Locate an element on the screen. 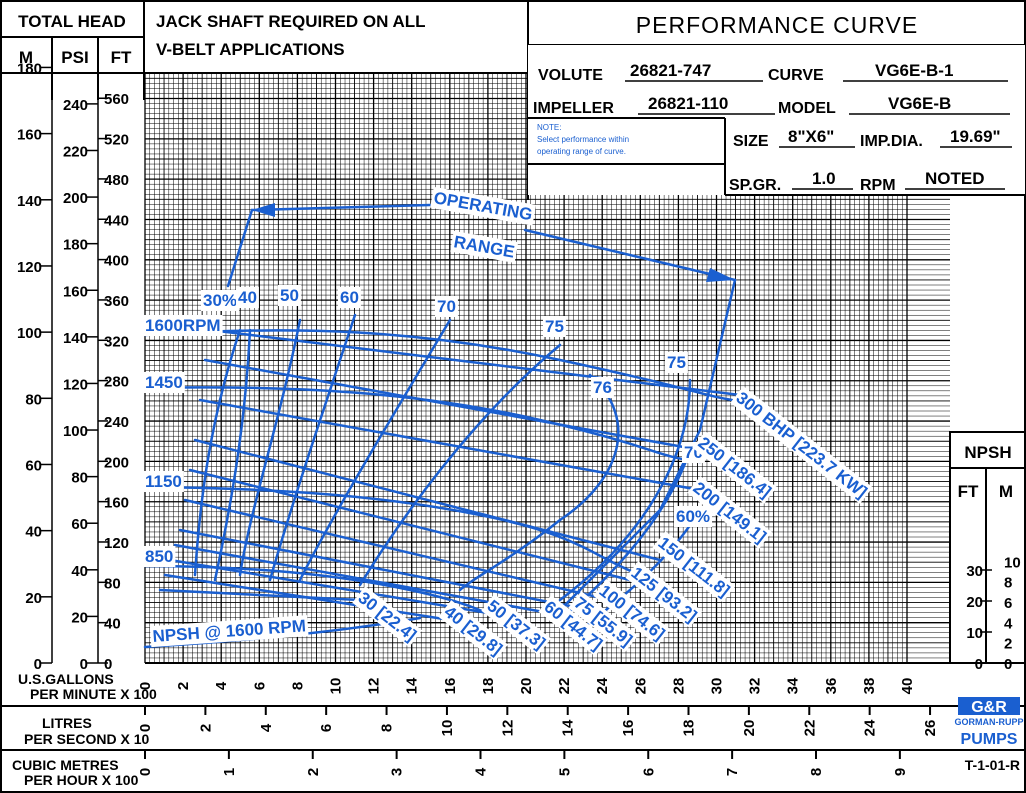 The image size is (1026, 793). y-tick-ft-label: 560 is located at coordinates (116, 99).